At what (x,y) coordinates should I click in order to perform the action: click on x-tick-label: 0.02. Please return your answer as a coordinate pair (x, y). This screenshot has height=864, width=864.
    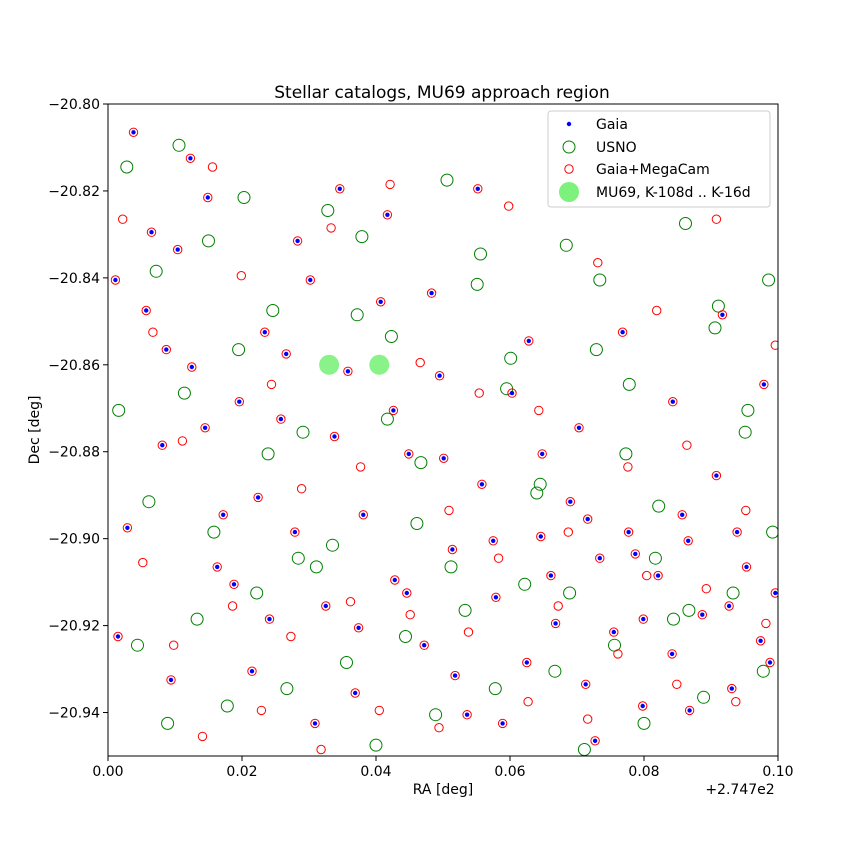
    Looking at the image, I should click on (241, 772).